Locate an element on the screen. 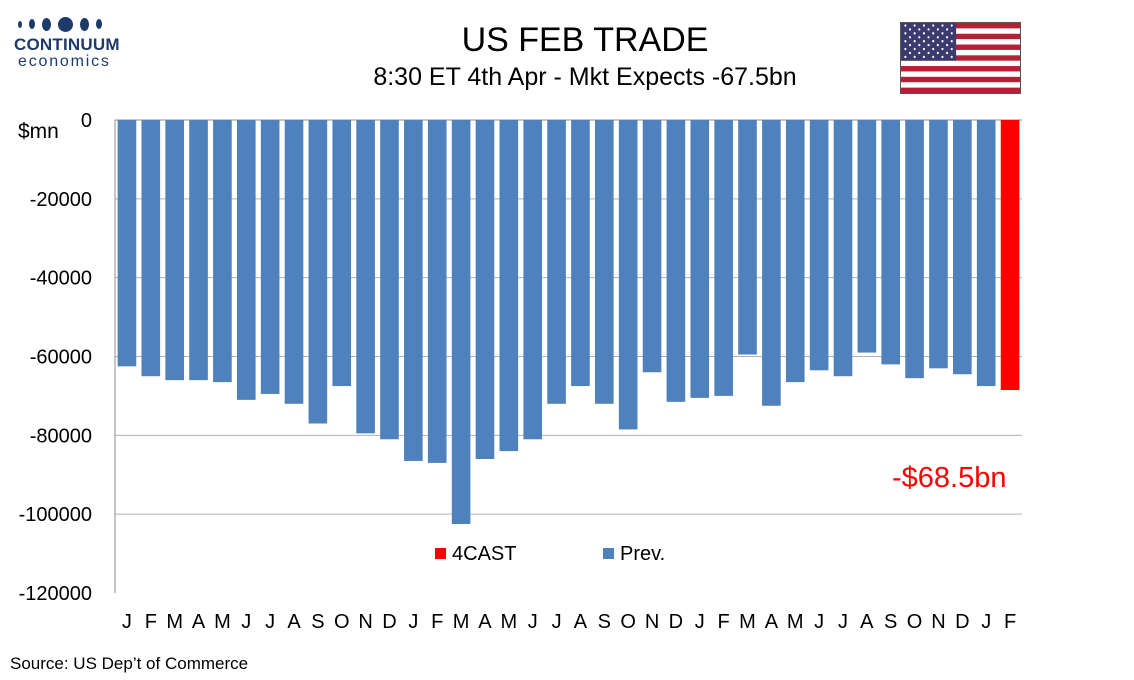 The image size is (1134, 680). y-tick-label: -120000 is located at coordinates (55, 594).